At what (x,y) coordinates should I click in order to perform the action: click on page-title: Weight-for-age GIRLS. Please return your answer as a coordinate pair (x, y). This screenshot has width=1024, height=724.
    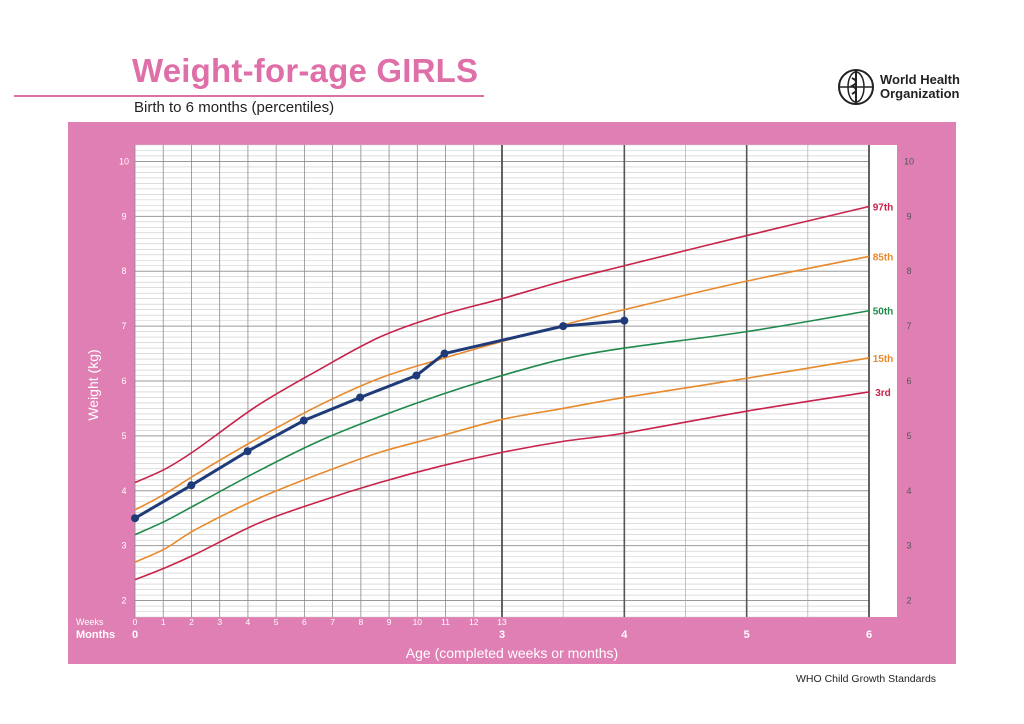
    Looking at the image, I should click on (305, 70).